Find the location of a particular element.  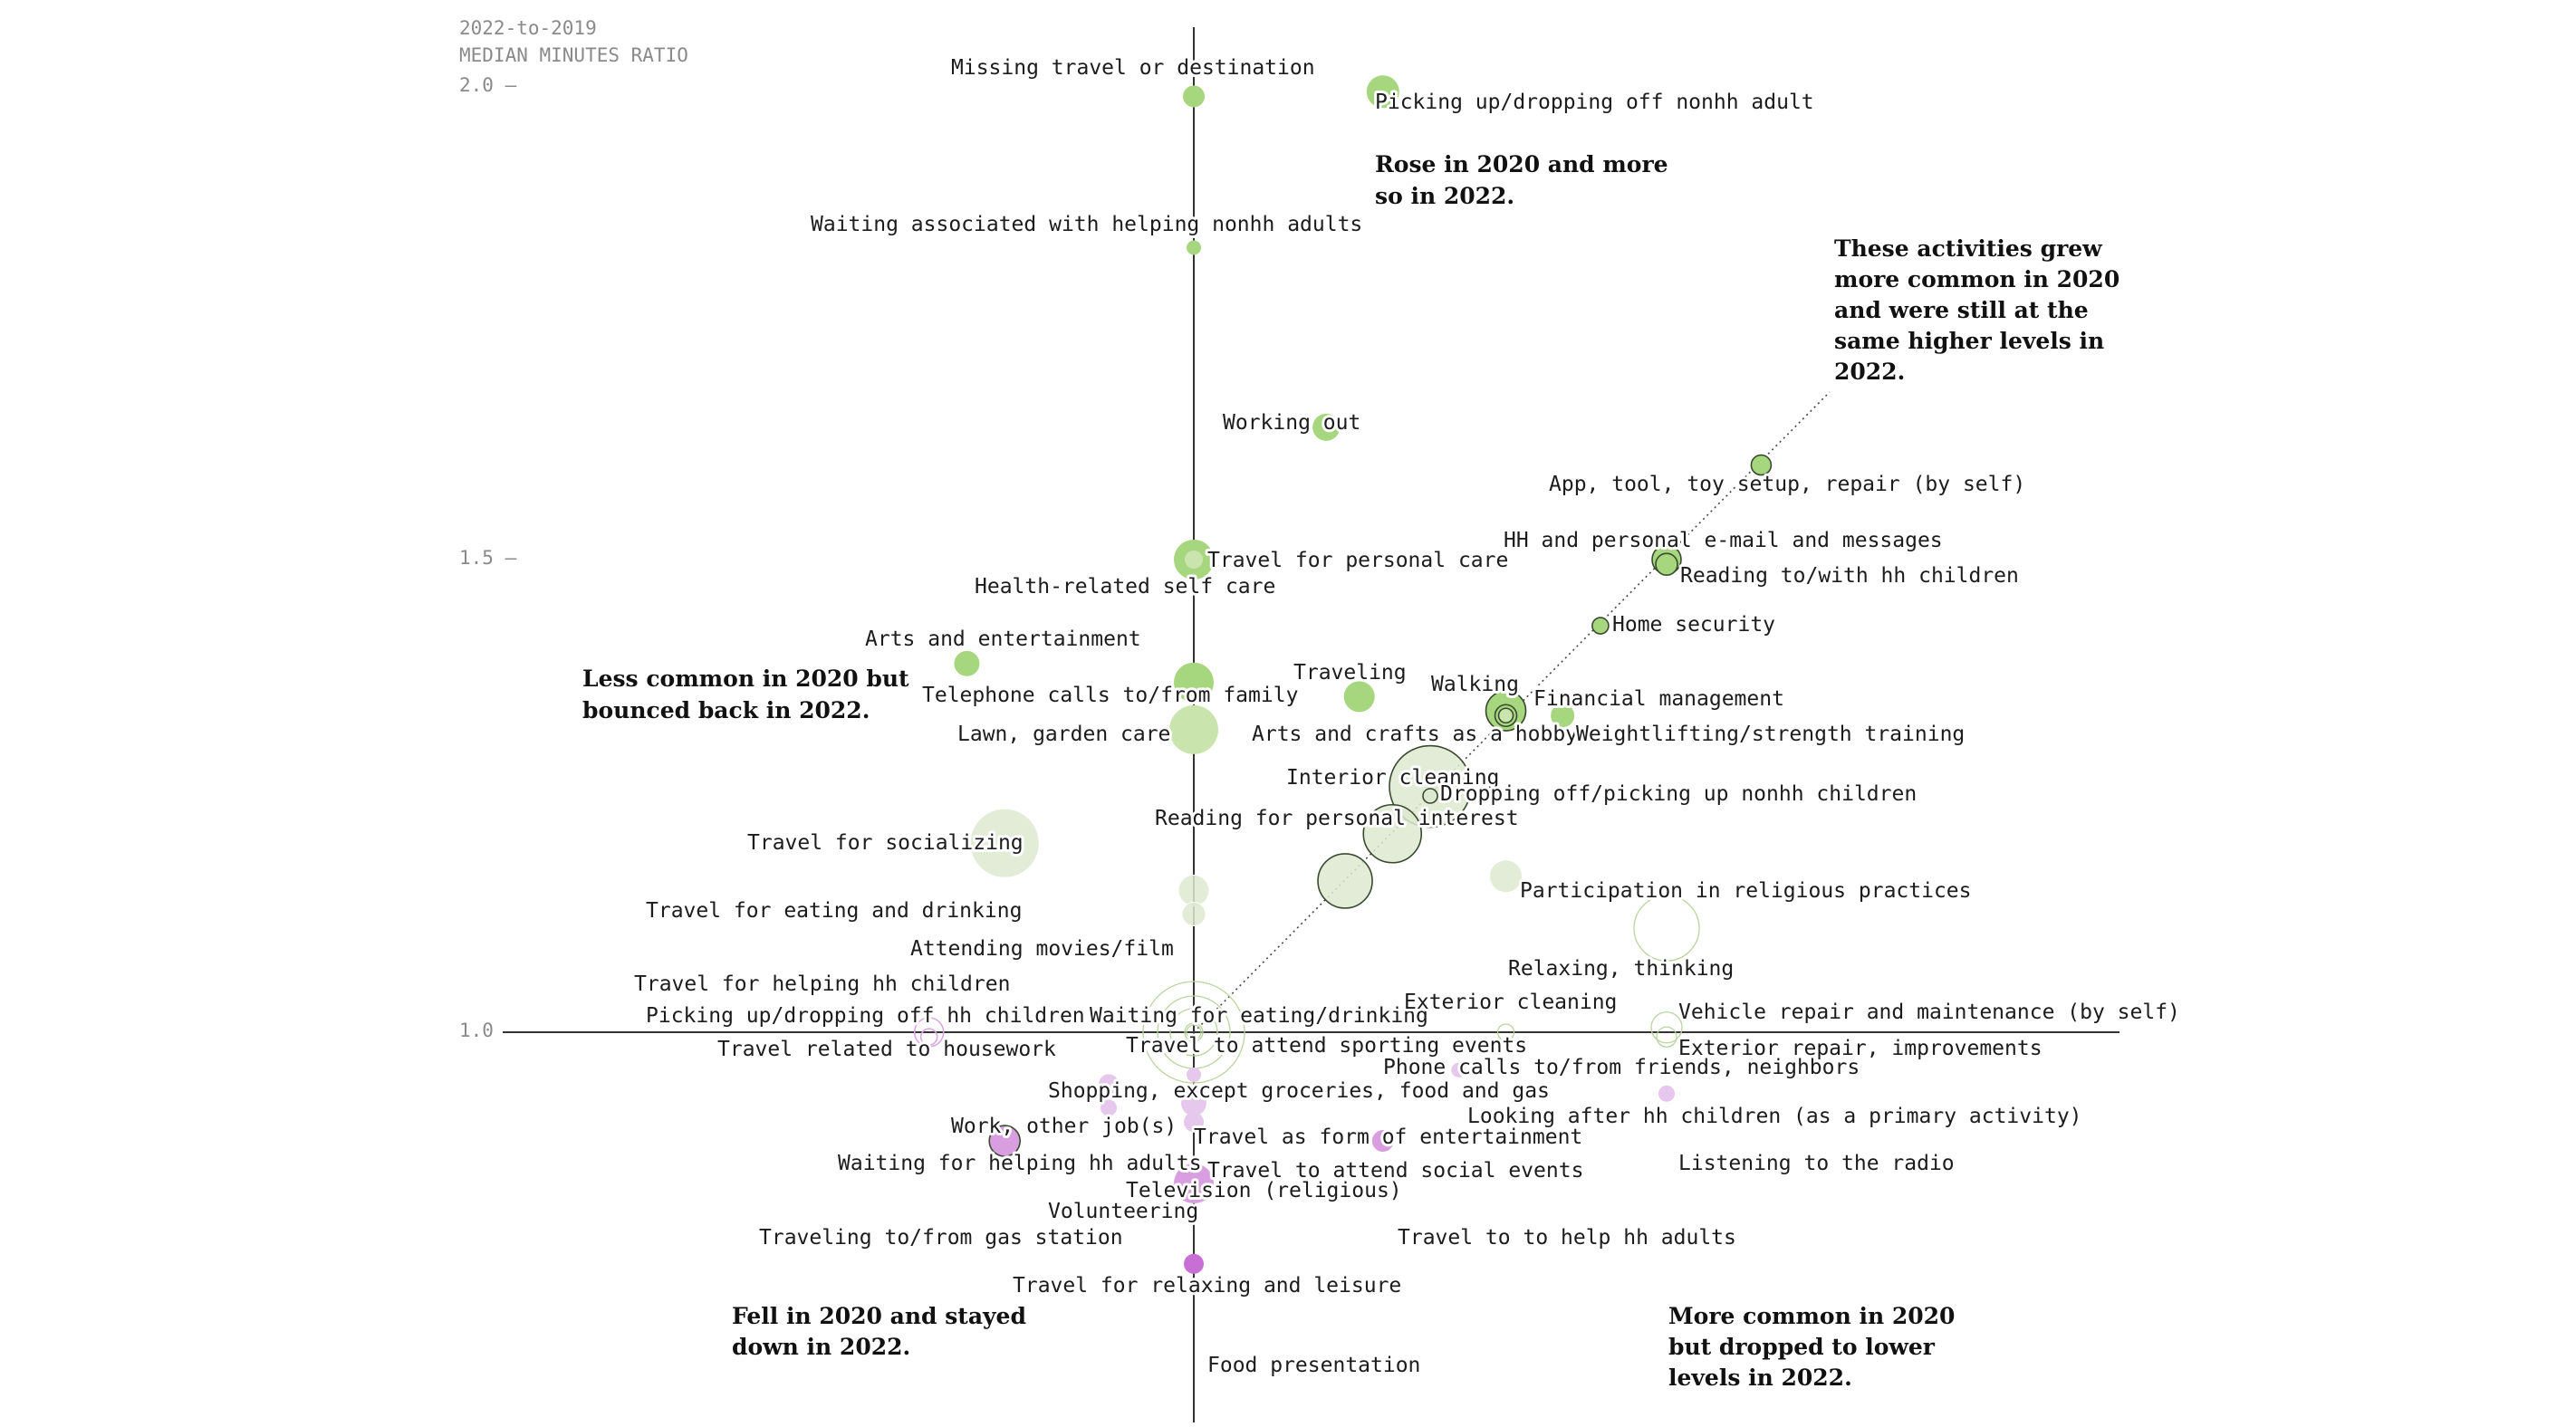

label-arts-crafts: Arts and crafts as a hobby is located at coordinates (1415, 734).